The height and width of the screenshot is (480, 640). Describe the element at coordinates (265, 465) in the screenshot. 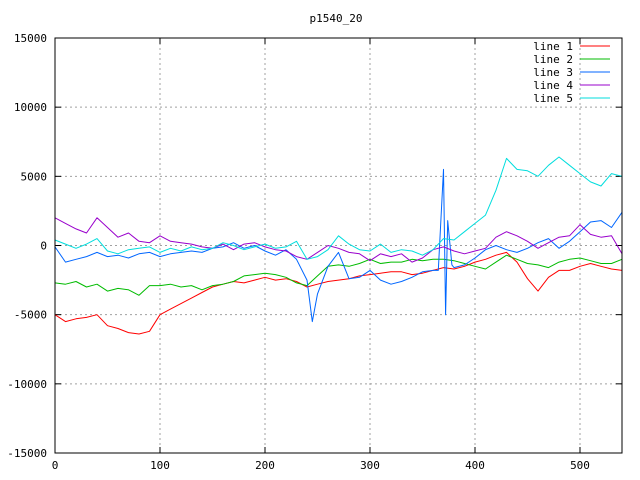

I see `x-tick-label: 200` at that location.